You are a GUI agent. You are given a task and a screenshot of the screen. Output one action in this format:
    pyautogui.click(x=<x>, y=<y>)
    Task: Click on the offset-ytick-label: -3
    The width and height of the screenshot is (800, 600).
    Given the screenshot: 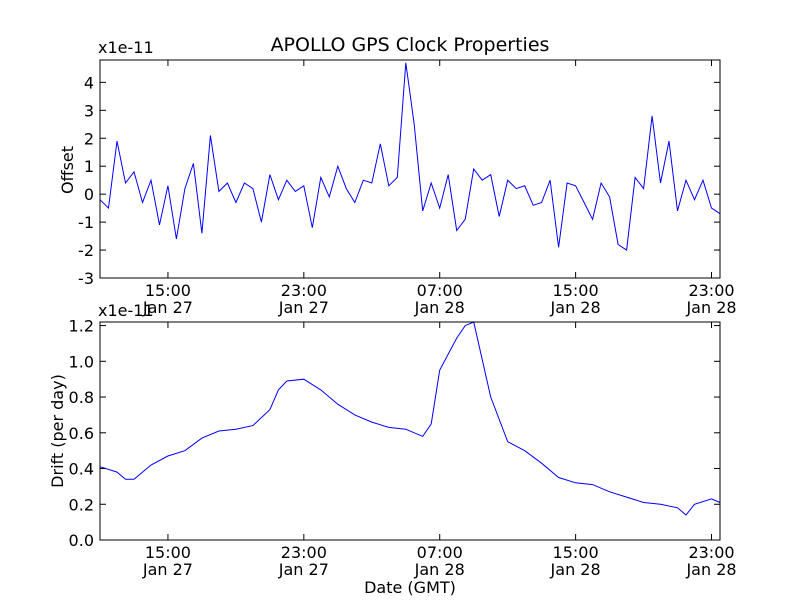 What is the action you would take?
    pyautogui.click(x=86, y=278)
    